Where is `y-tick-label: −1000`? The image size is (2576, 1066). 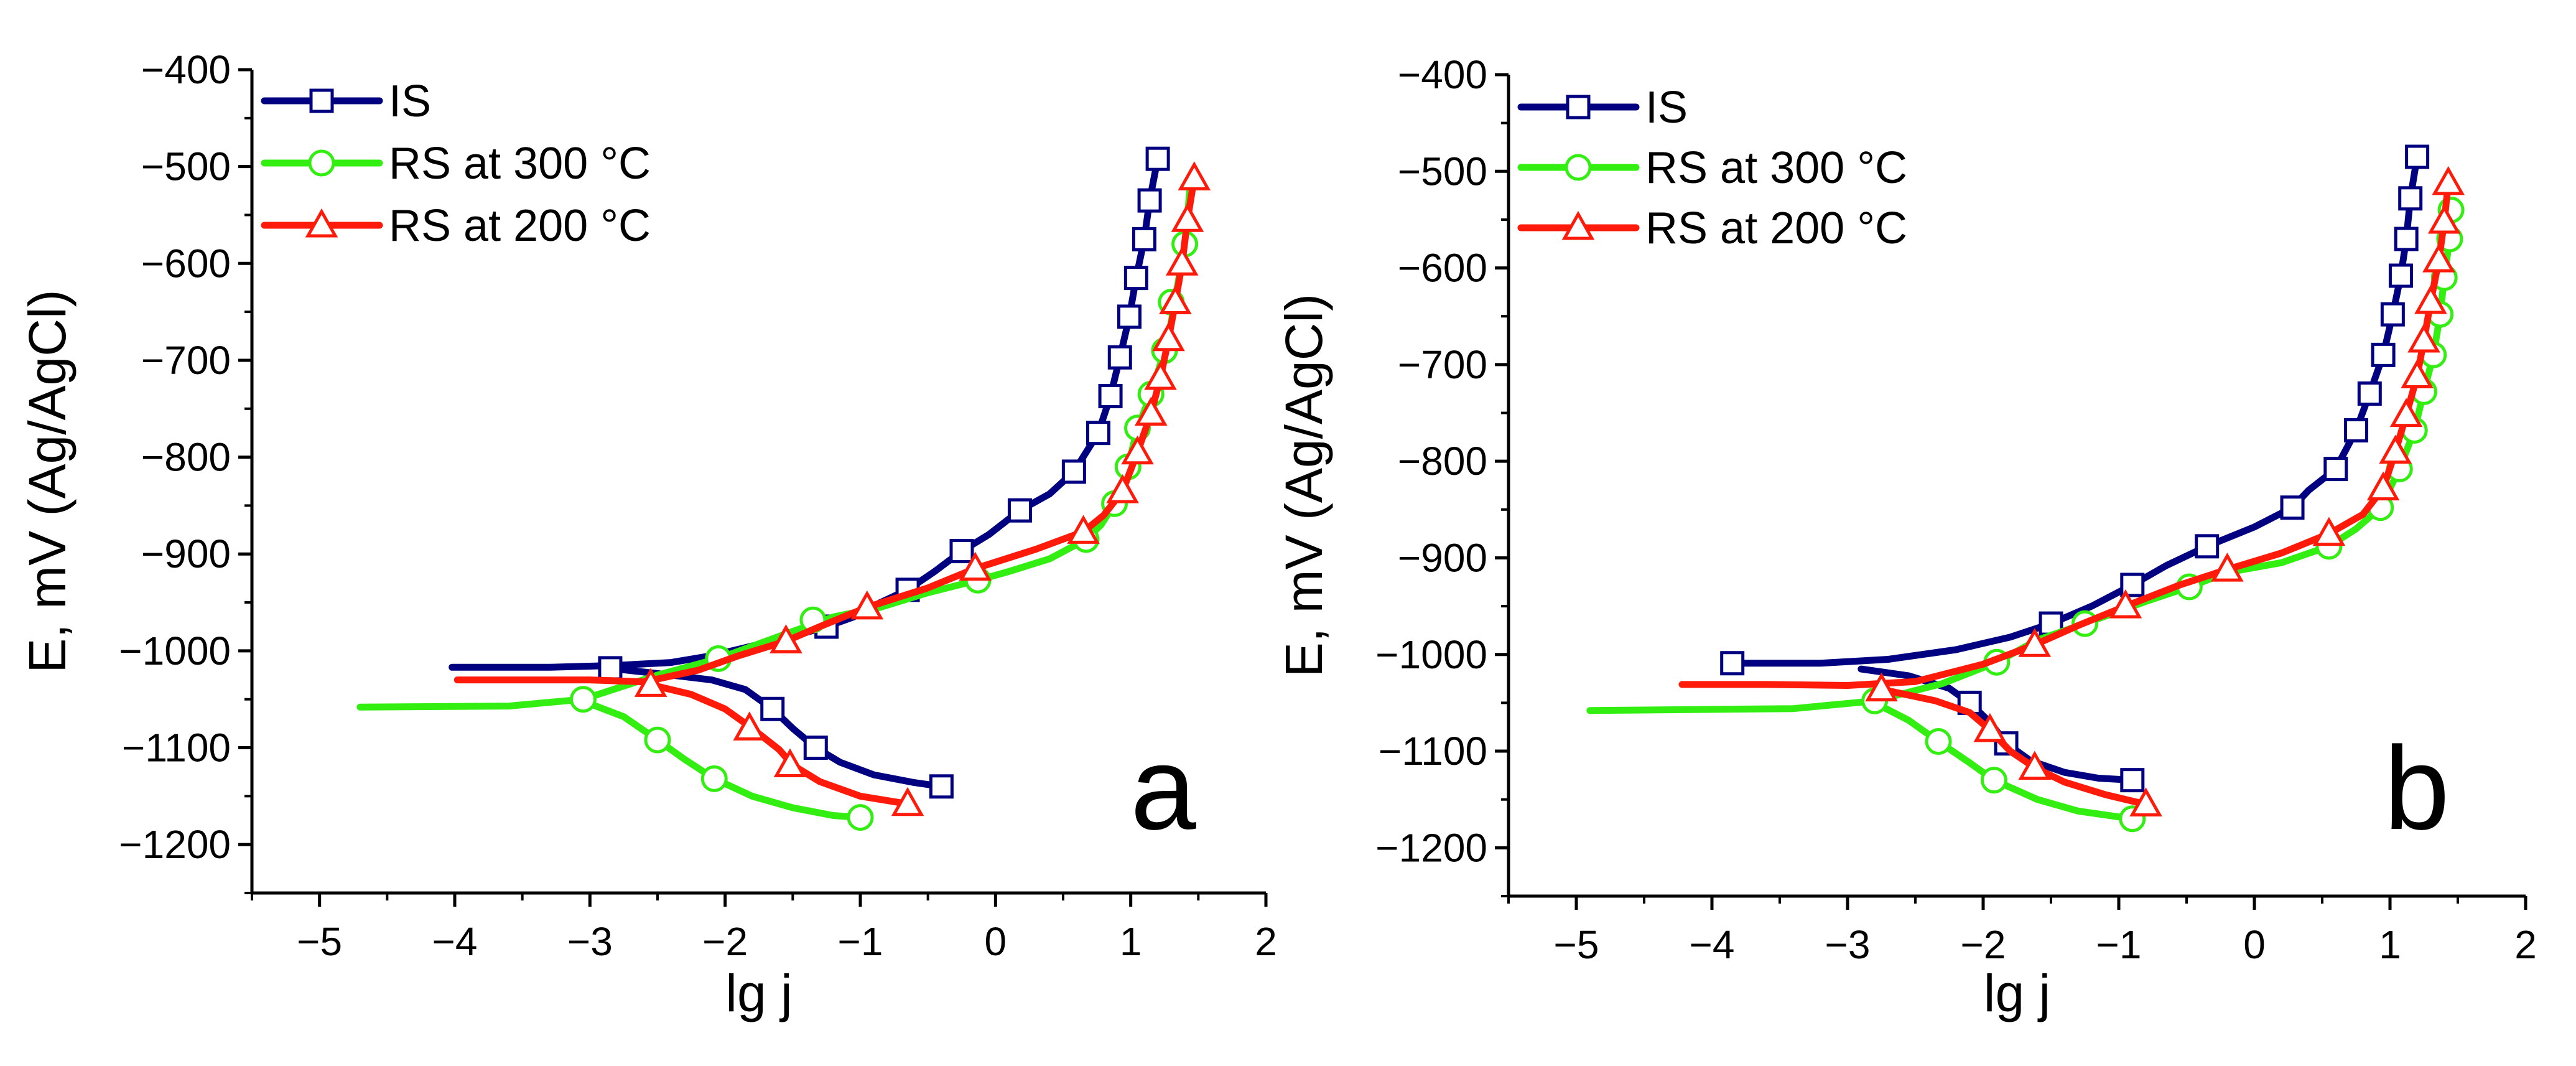 y-tick-label: −1000 is located at coordinates (175, 651).